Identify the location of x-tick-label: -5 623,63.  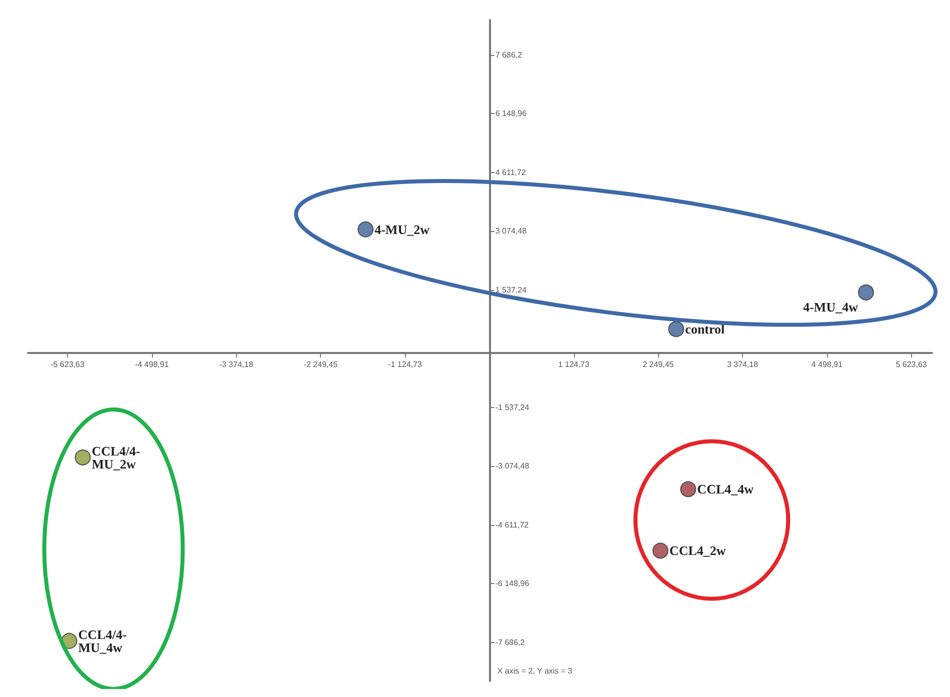
(67, 365).